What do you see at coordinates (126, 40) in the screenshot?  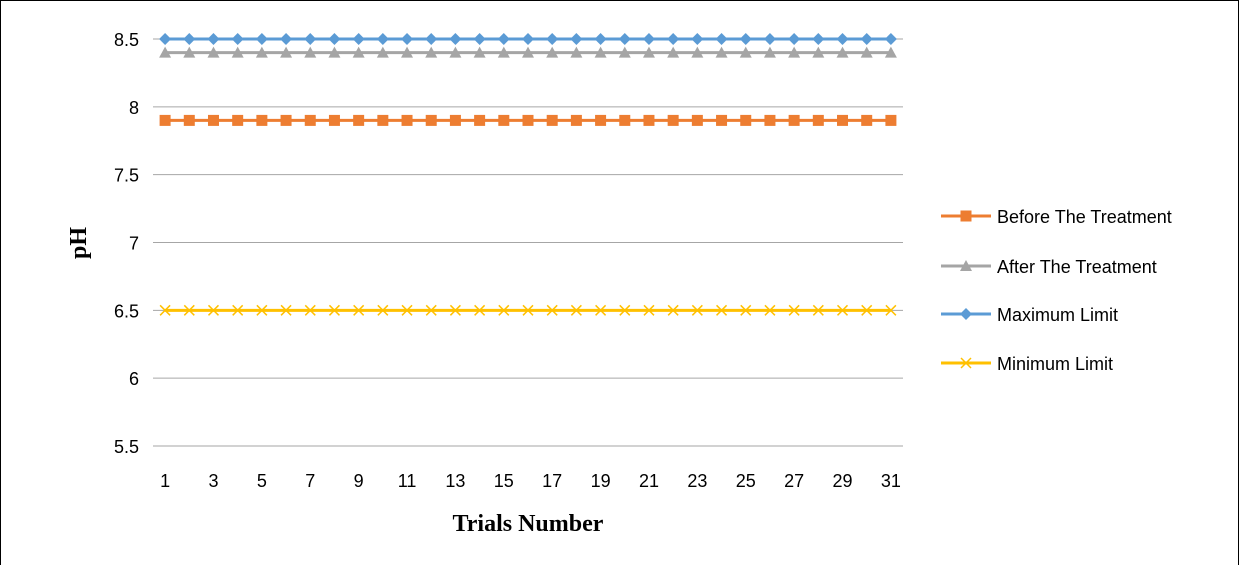 I see `y-tick-label: 8.5` at bounding box center [126, 40].